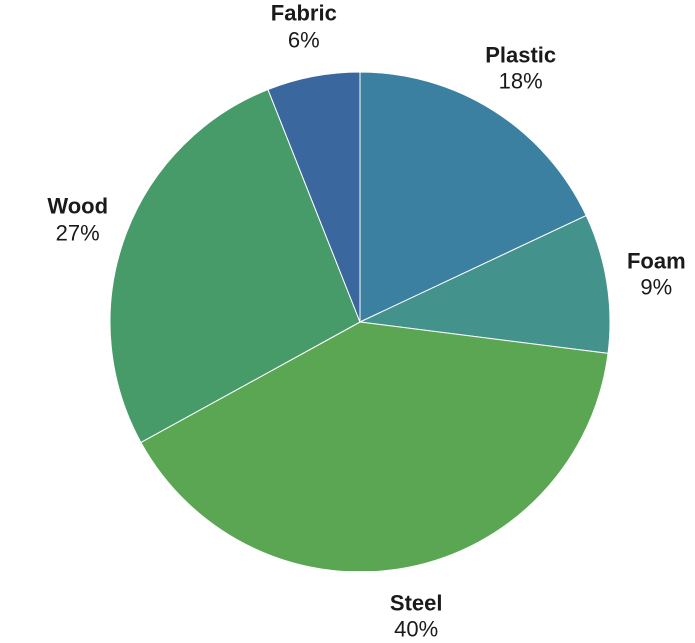  I want to click on pie-slice-foam, so click(484, 284).